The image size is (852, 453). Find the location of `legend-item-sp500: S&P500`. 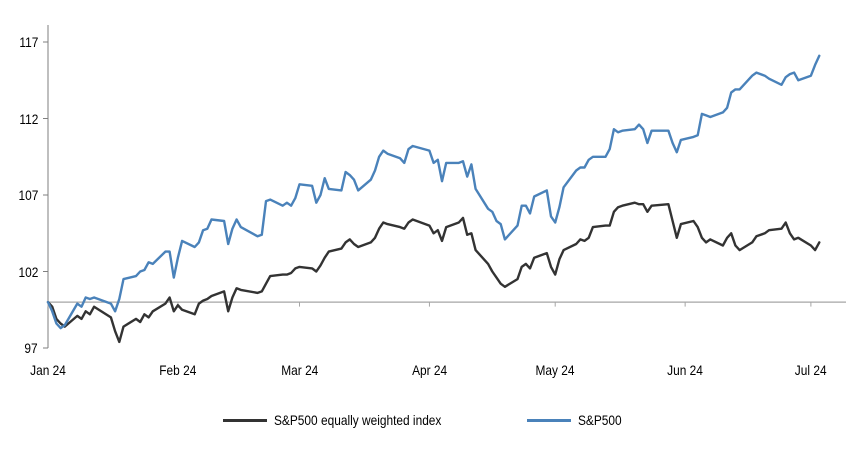

legend-item-sp500: S&P500 is located at coordinates (577, 420).